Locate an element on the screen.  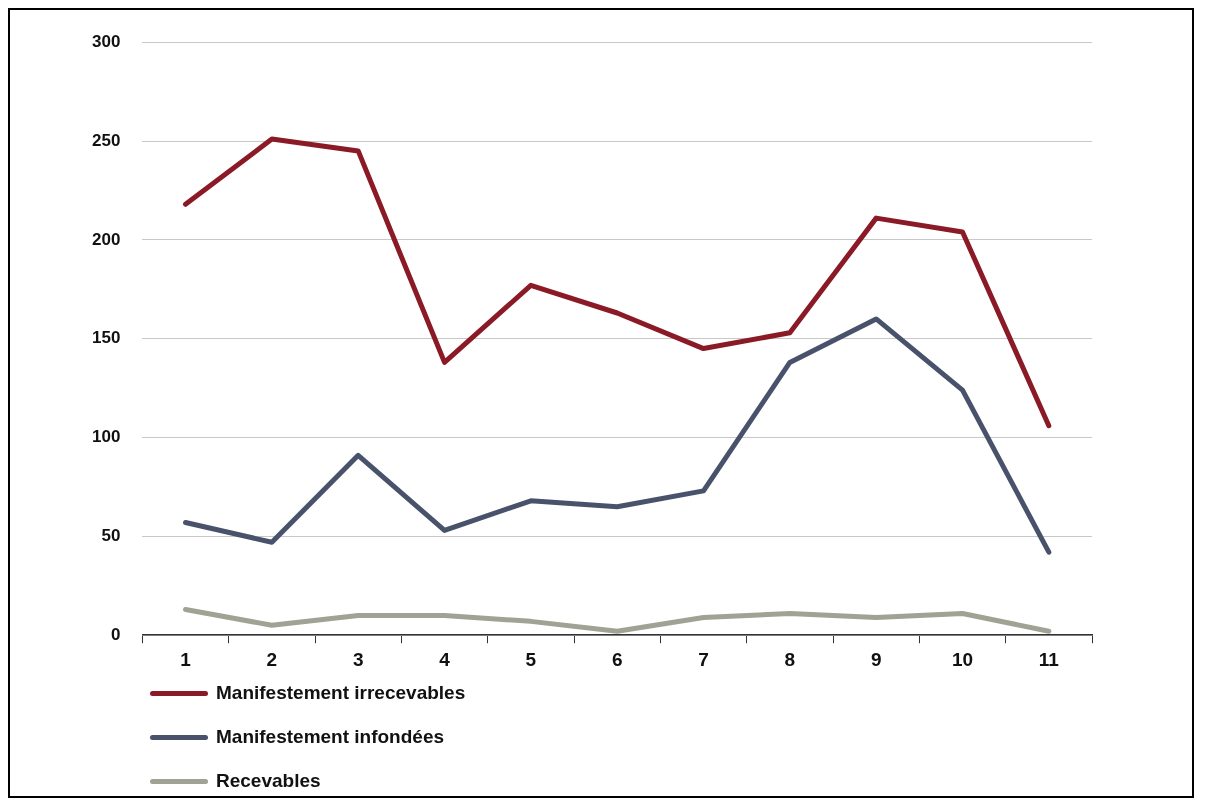
x-tick-label: 1 is located at coordinates (186, 659).